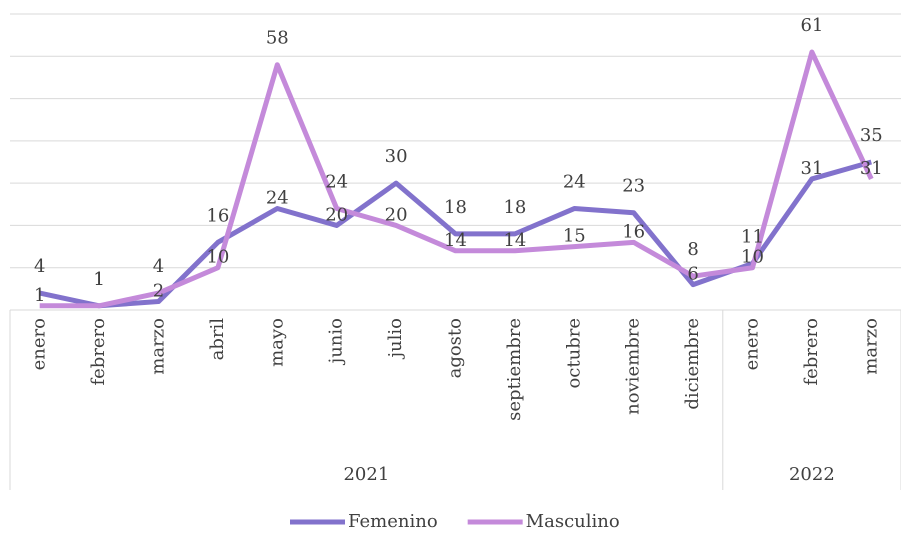 The image size is (901, 533). What do you see at coordinates (573, 521) in the screenshot?
I see `legend-label: Masculino` at bounding box center [573, 521].